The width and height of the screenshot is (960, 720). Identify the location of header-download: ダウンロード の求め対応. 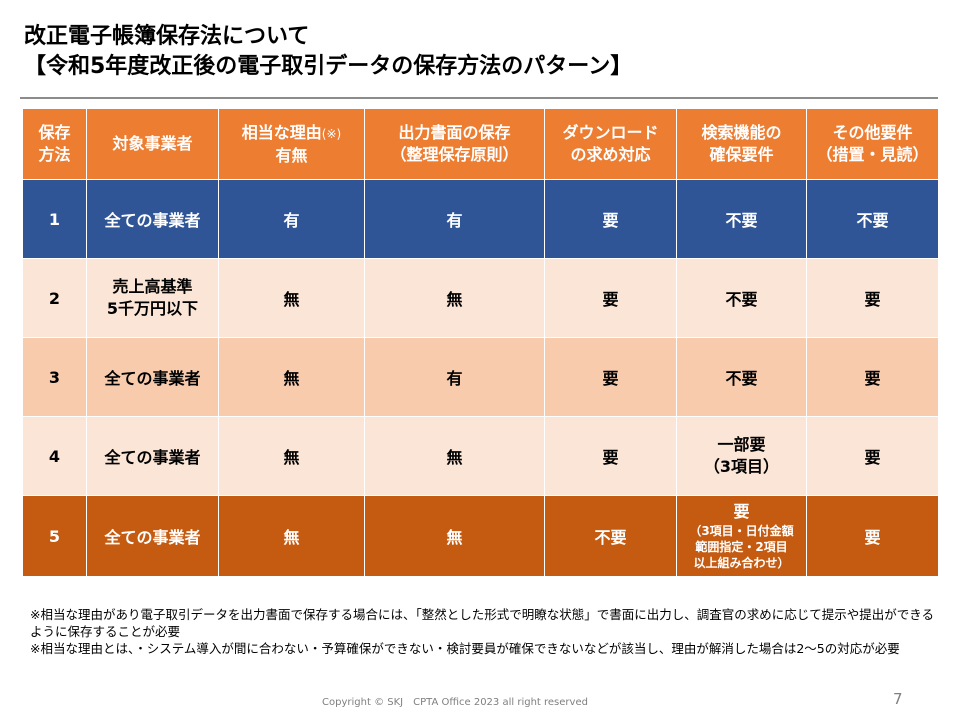
(610, 144).